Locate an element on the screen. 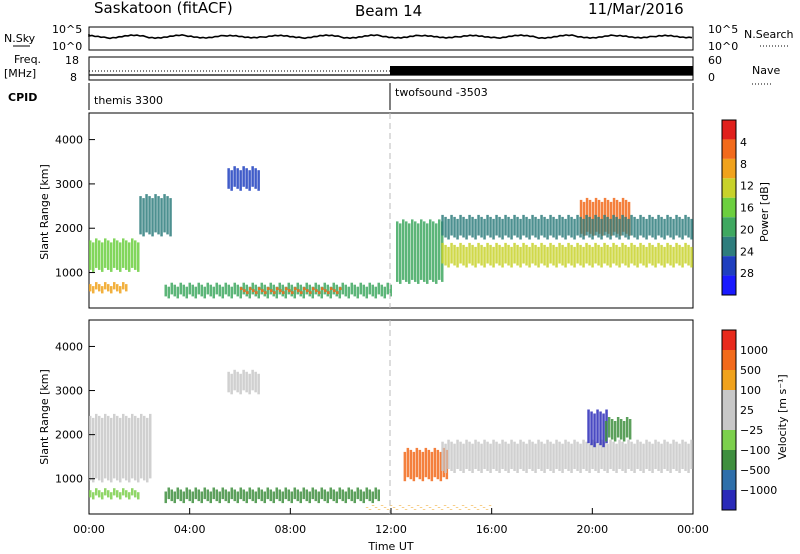 Image resolution: width=800 pixels, height=554 pixels. nave-tick-high: 60 is located at coordinates (715, 60).